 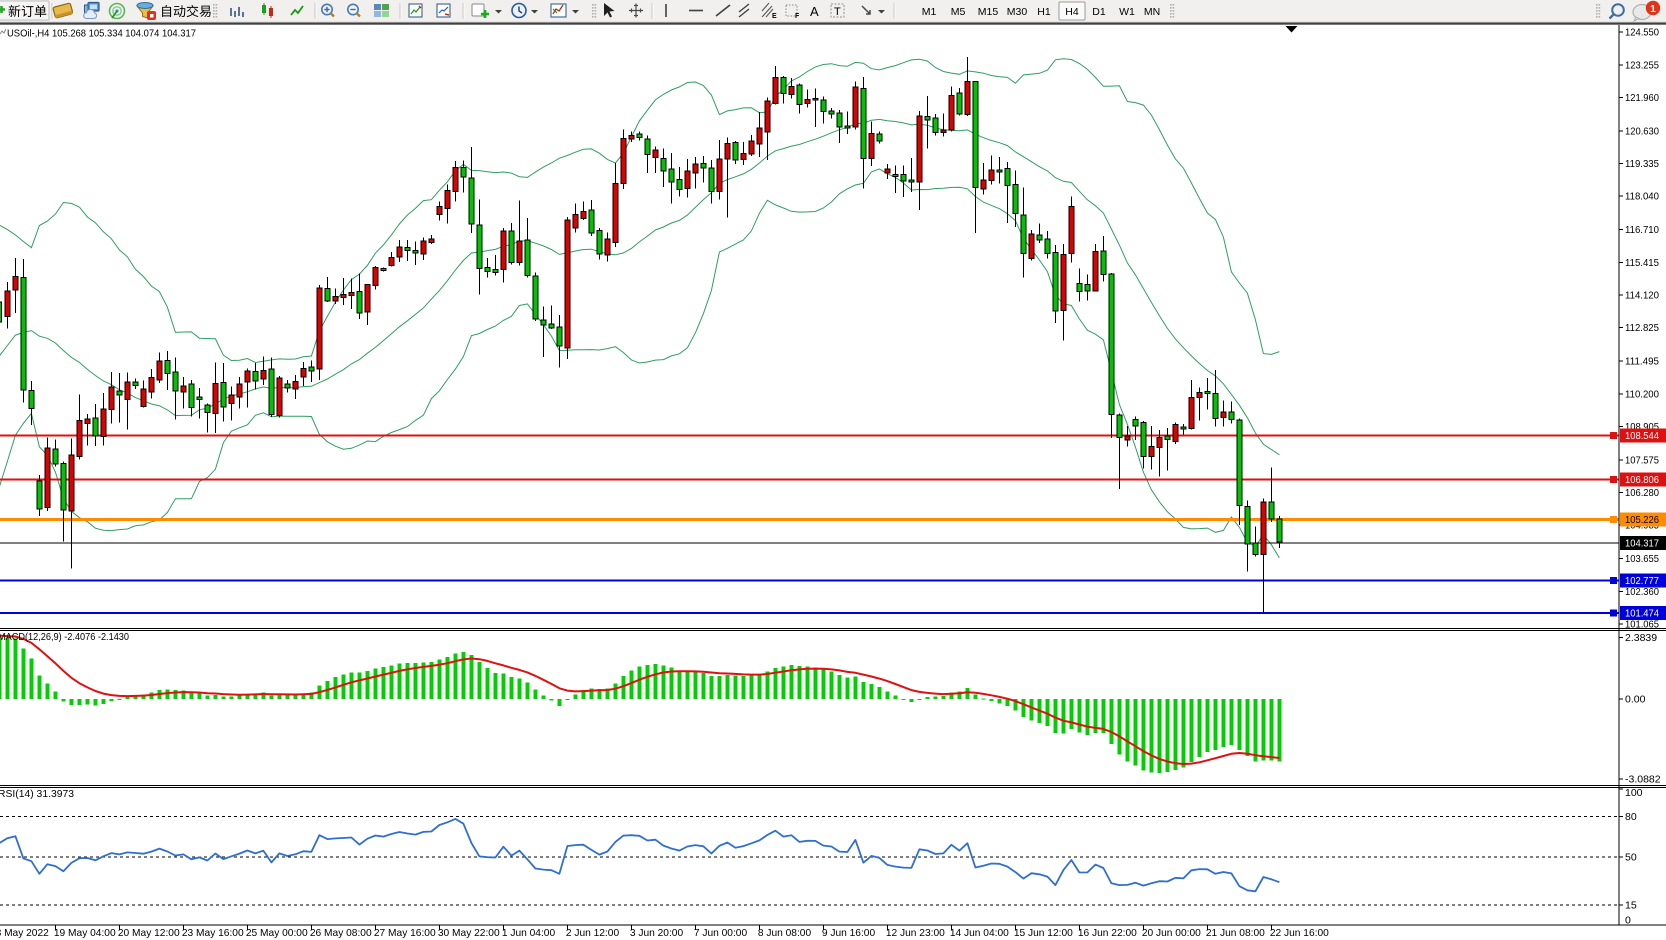 I want to click on svg-text: 30 May 22:00, so click(x=469, y=933).